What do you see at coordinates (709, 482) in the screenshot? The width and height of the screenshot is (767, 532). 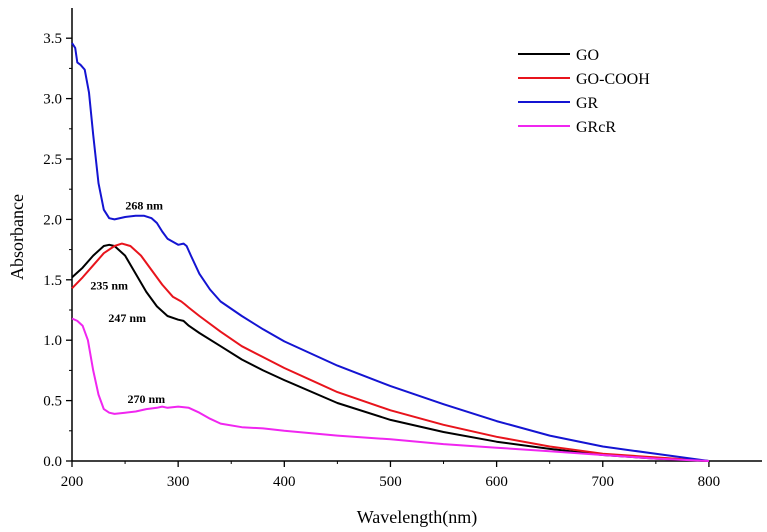 I see `x-tick-label: 800` at bounding box center [709, 482].